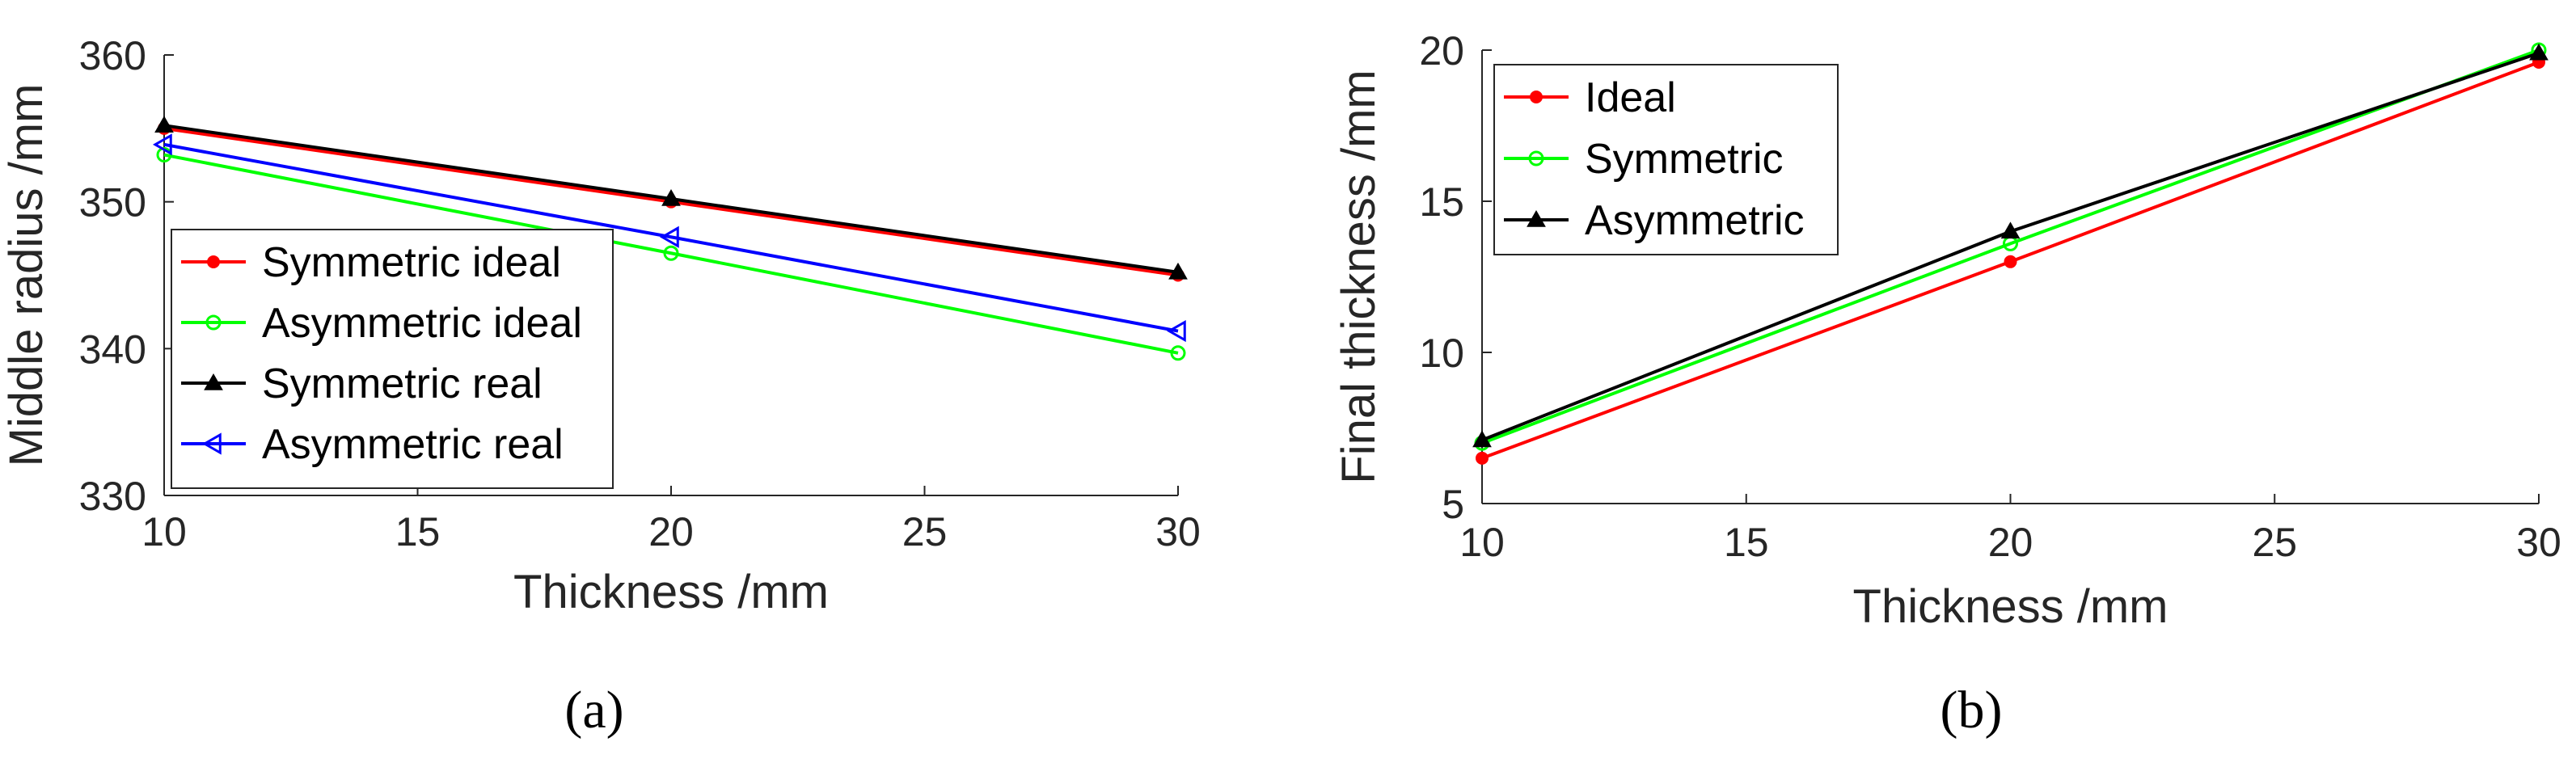 The height and width of the screenshot is (763, 2576). What do you see at coordinates (1684, 160) in the screenshot?
I see `legend-label: Symmetric` at bounding box center [1684, 160].